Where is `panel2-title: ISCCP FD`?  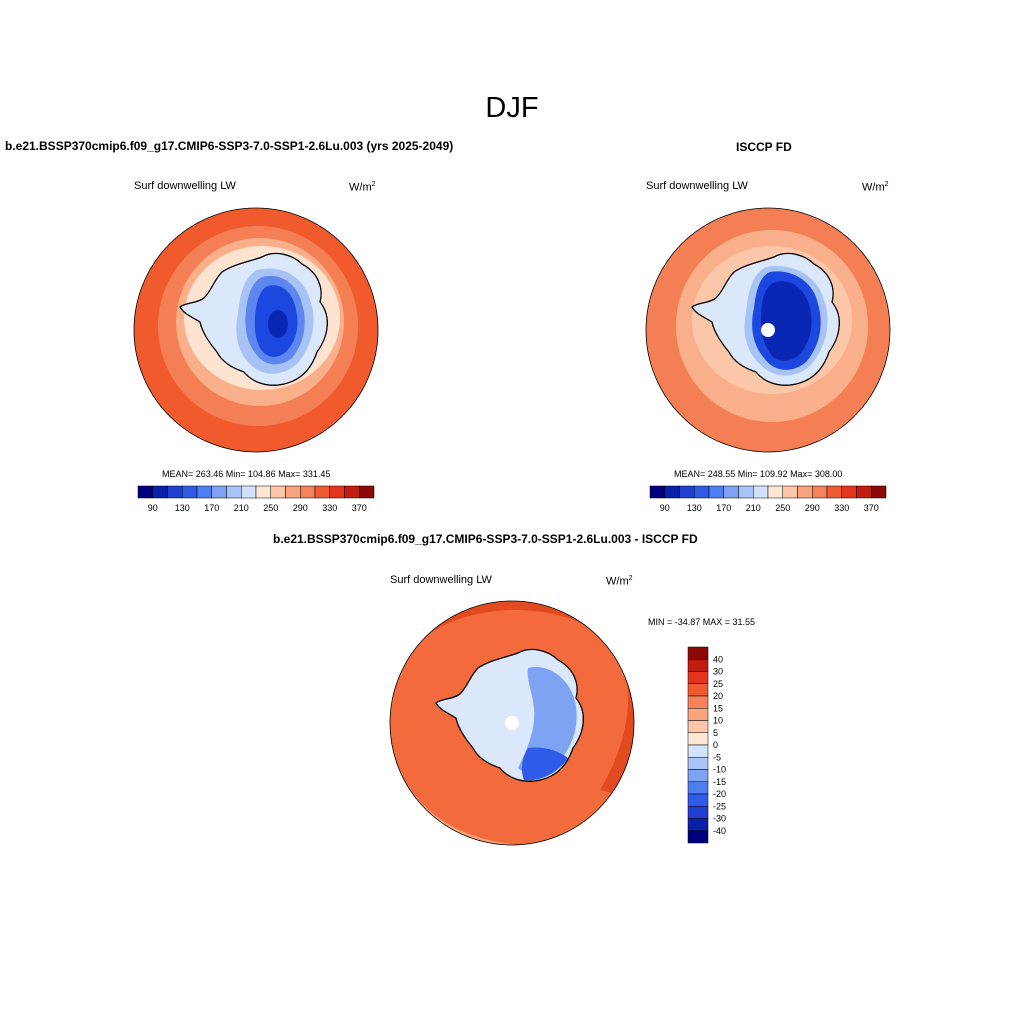
panel2-title: ISCCP FD is located at coordinates (764, 147).